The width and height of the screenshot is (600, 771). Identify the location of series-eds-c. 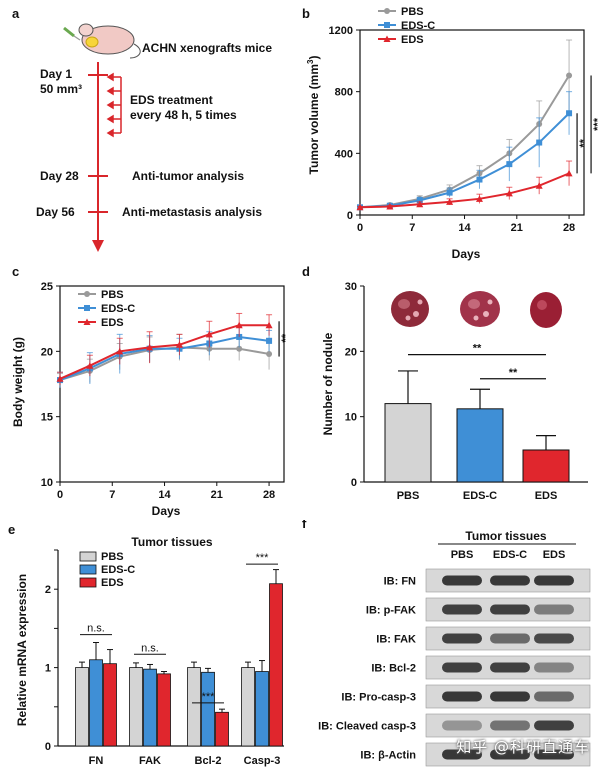
(465, 151).